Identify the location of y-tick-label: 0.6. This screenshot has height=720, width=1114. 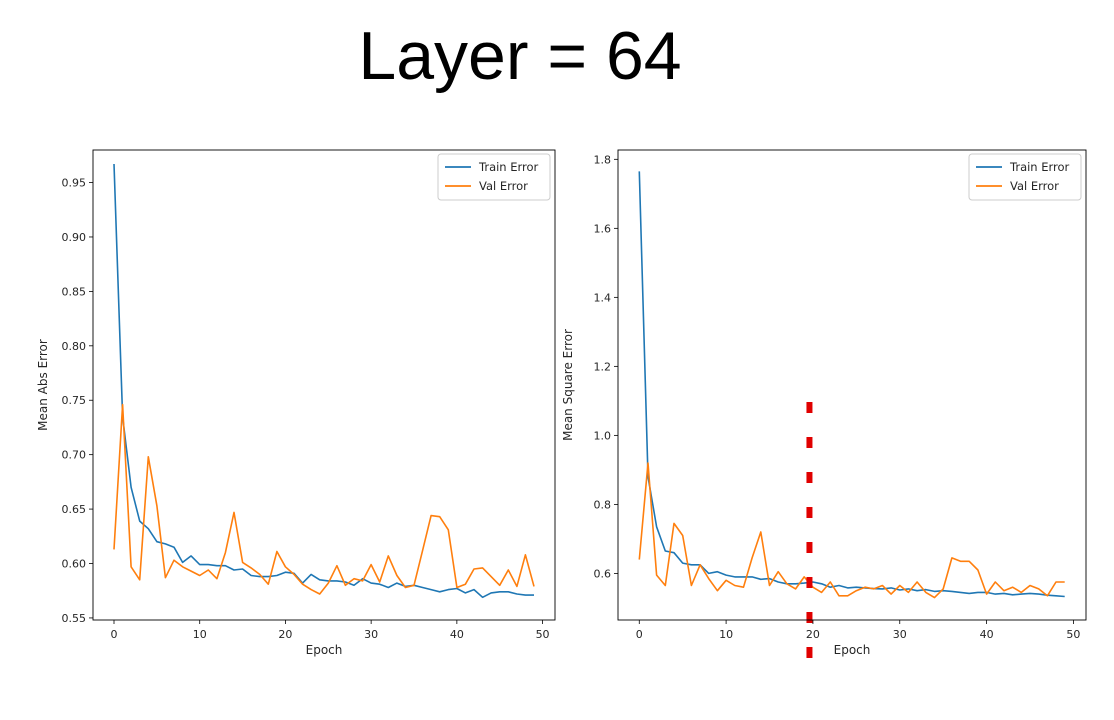
(603, 573).